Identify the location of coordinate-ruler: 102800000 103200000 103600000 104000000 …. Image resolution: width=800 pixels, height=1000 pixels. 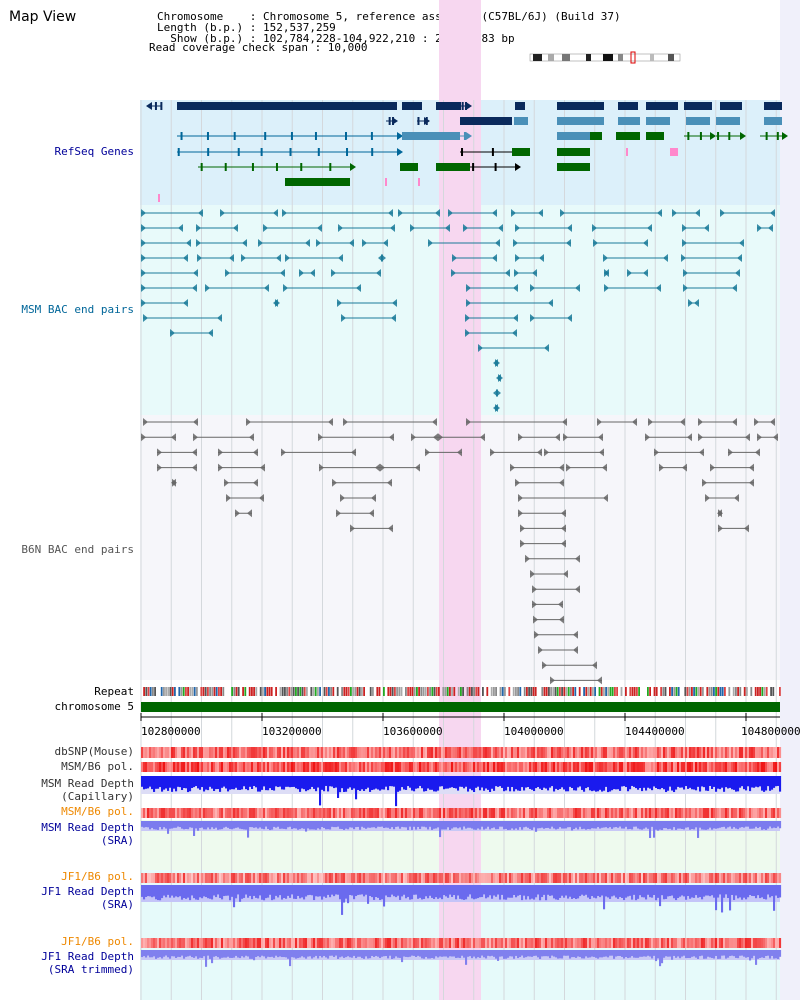
(470, 725).